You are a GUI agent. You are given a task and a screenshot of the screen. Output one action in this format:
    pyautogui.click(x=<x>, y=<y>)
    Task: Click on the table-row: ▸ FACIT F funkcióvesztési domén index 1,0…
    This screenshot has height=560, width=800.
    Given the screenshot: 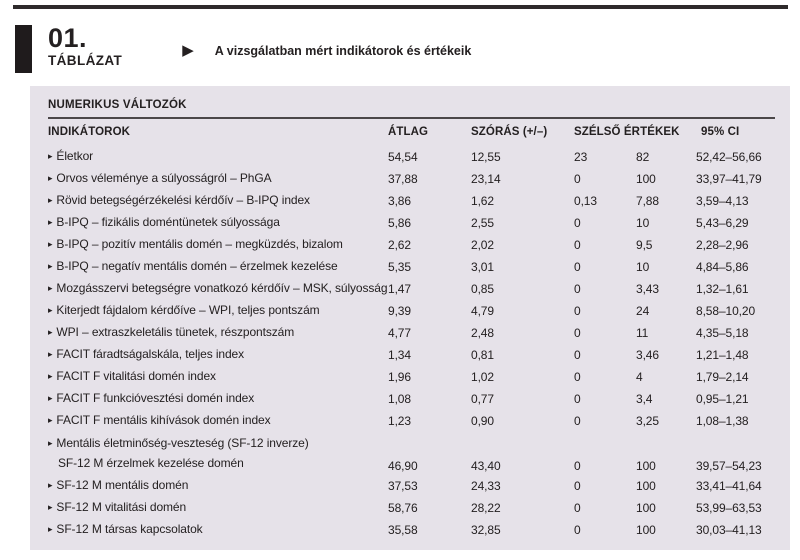 What is the action you would take?
    pyautogui.click(x=411, y=399)
    